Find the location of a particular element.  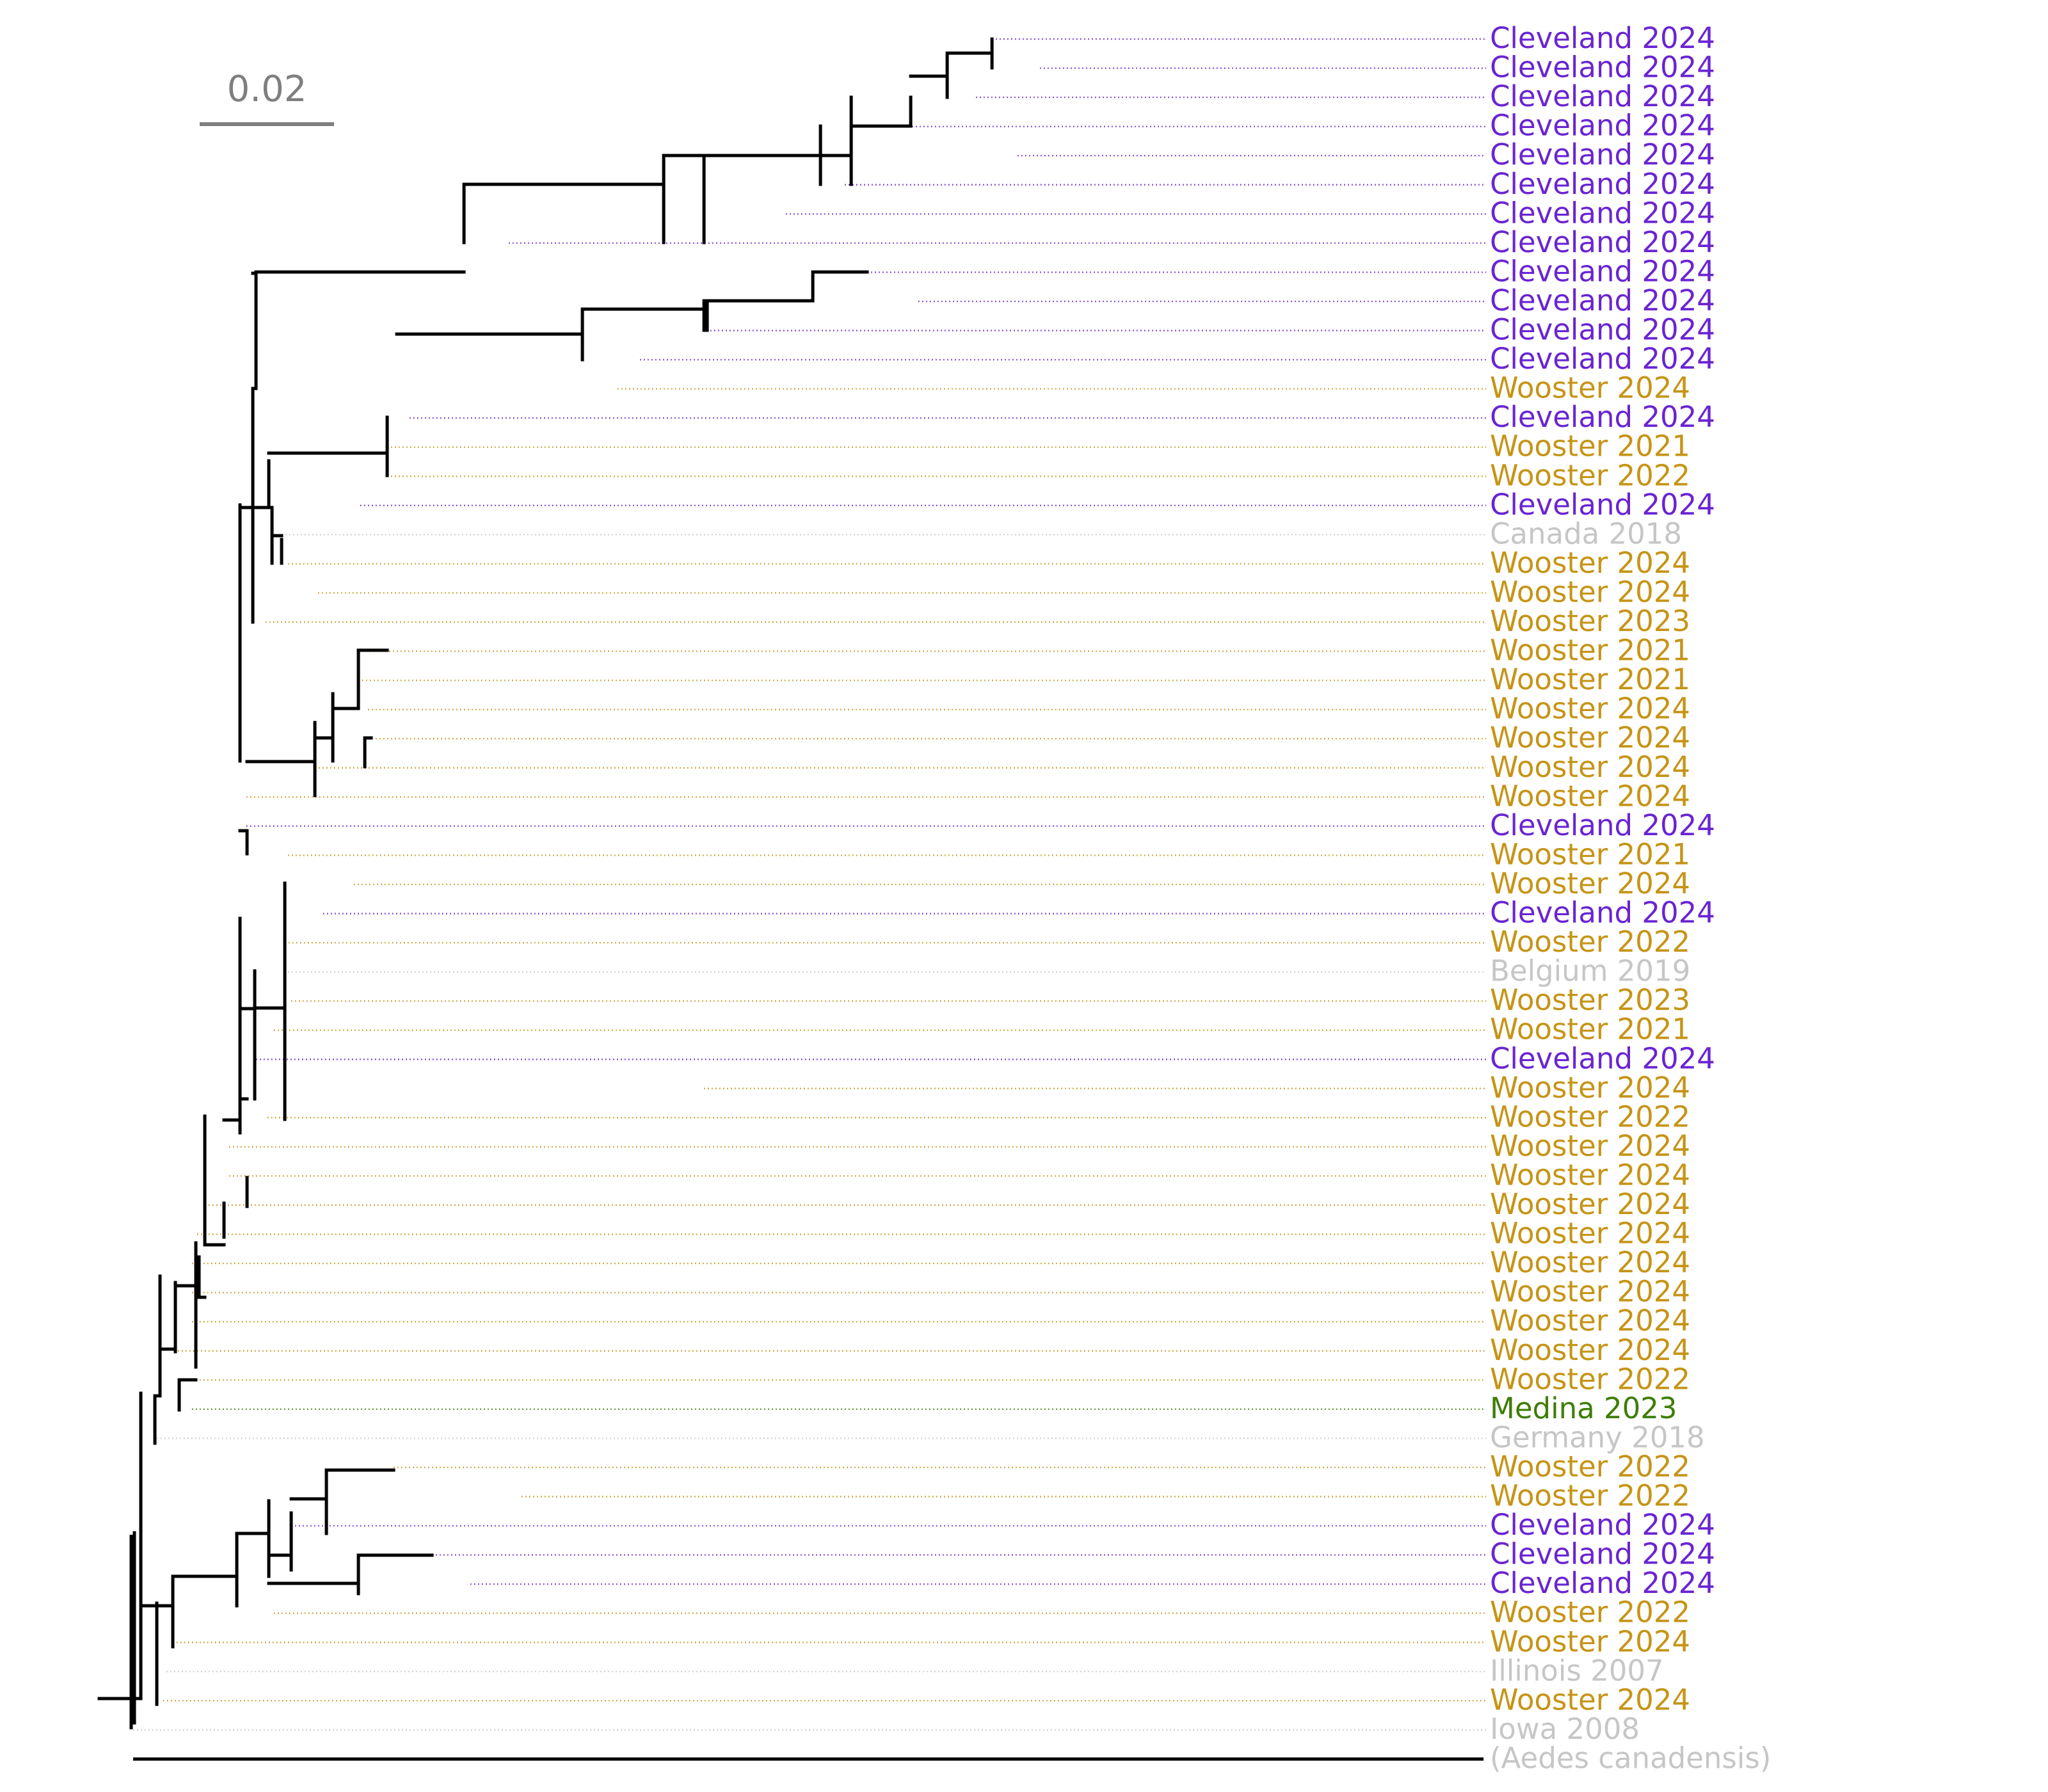

scale-bar-label: 0.02 is located at coordinates (267, 89).